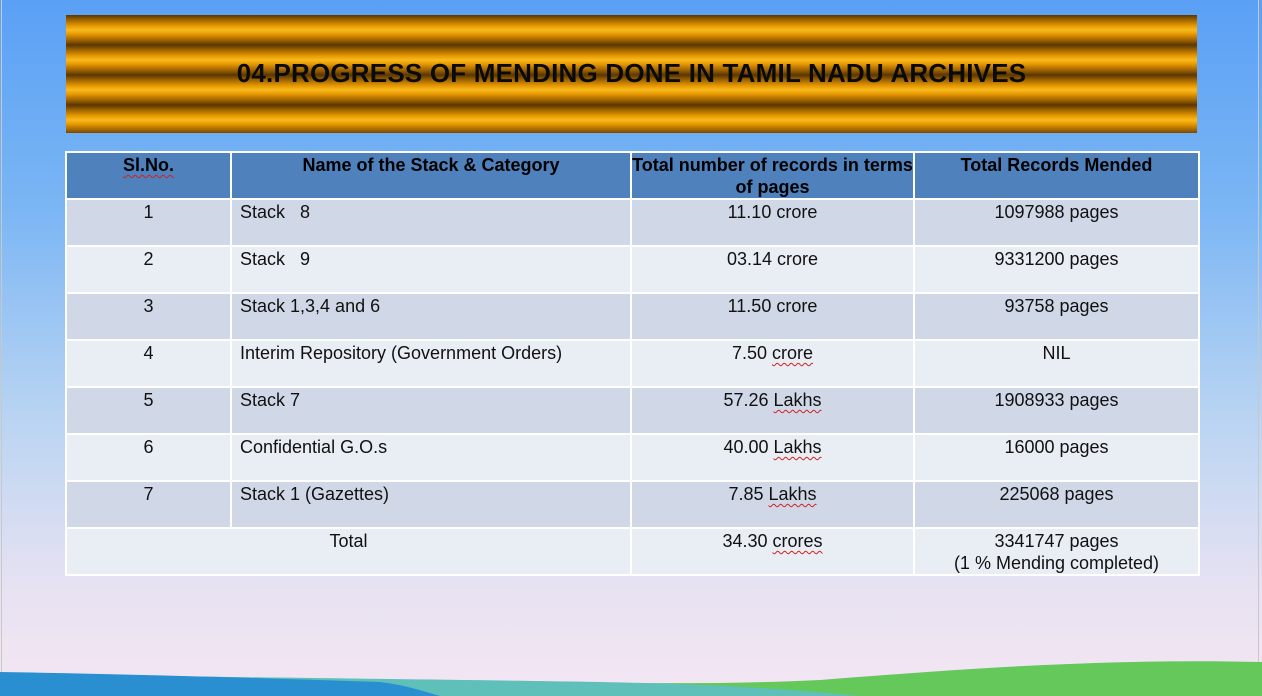  Describe the element at coordinates (1056, 175) in the screenshot. I see `header-records-mended: Total Records Mended` at that location.